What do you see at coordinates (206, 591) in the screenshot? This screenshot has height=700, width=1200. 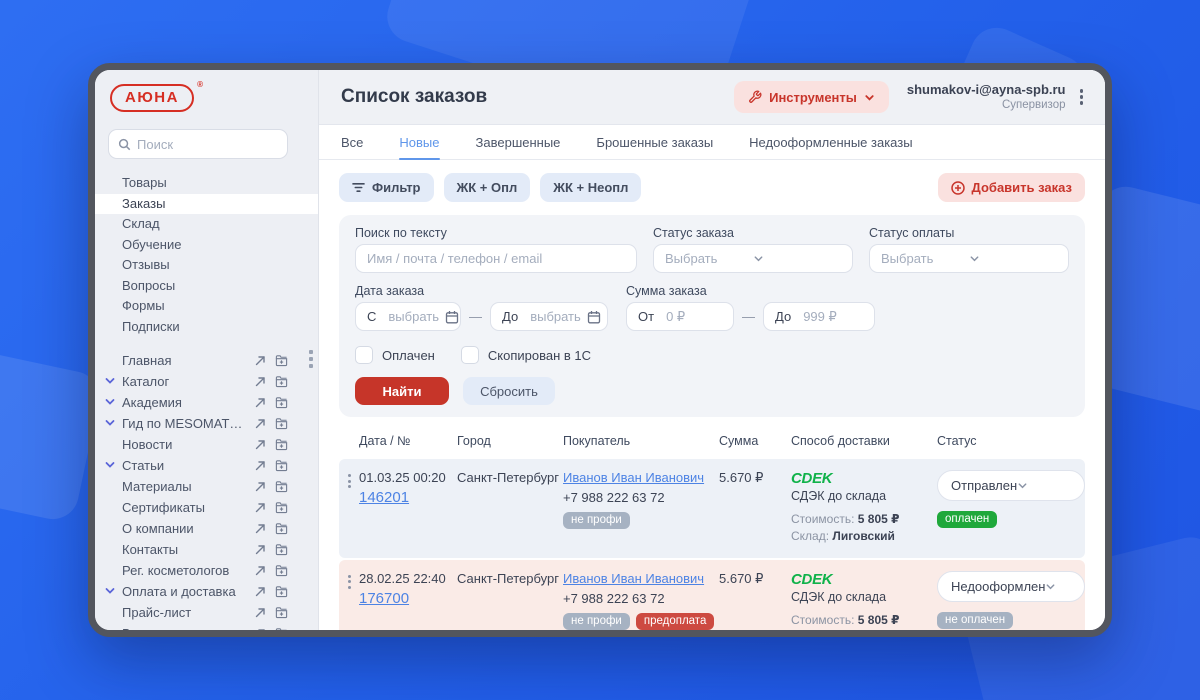 I see `sidebar-page-item-11: Оплата и доставка` at bounding box center [206, 591].